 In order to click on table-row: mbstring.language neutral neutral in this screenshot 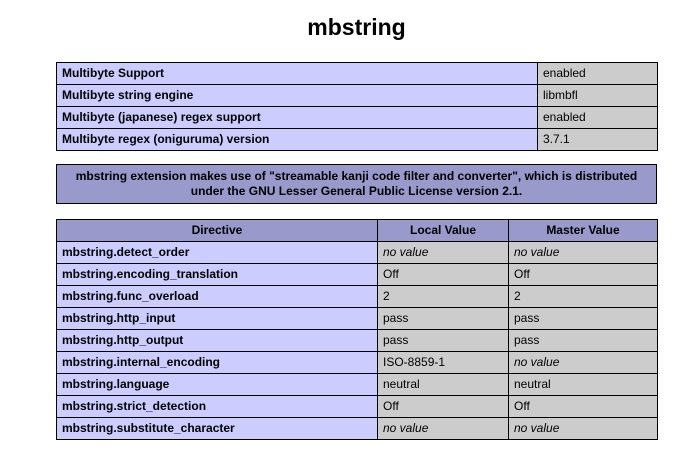, I will do `click(357, 384)`.